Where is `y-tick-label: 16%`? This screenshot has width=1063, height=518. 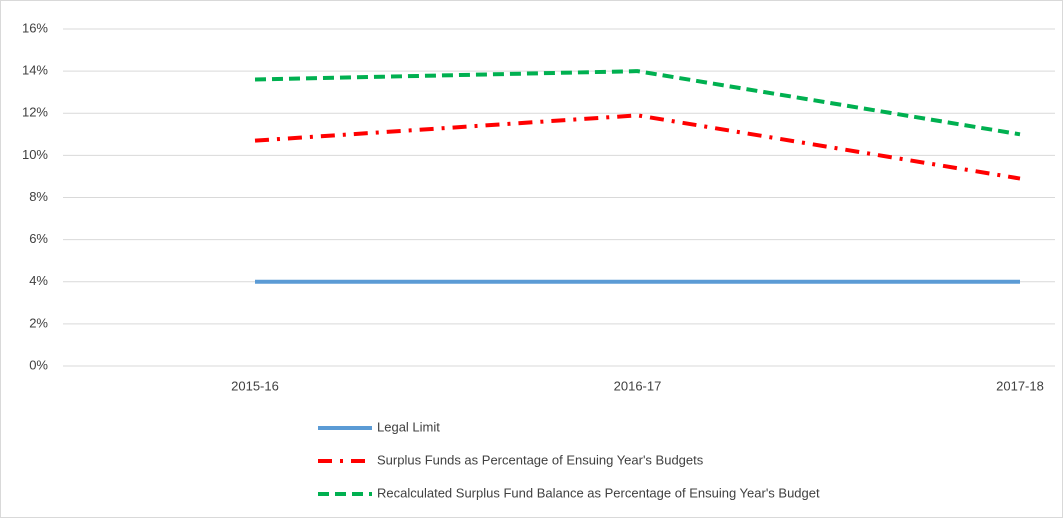
y-tick-label: 16% is located at coordinates (35, 27).